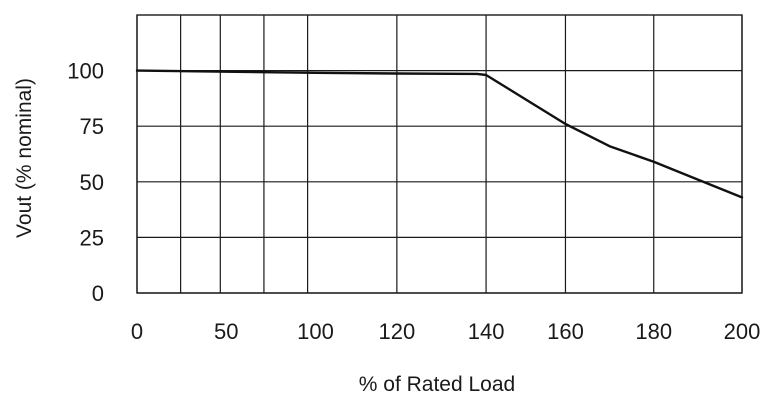 The image size is (768, 405). I want to click on x-tick-label: 0, so click(137, 331).